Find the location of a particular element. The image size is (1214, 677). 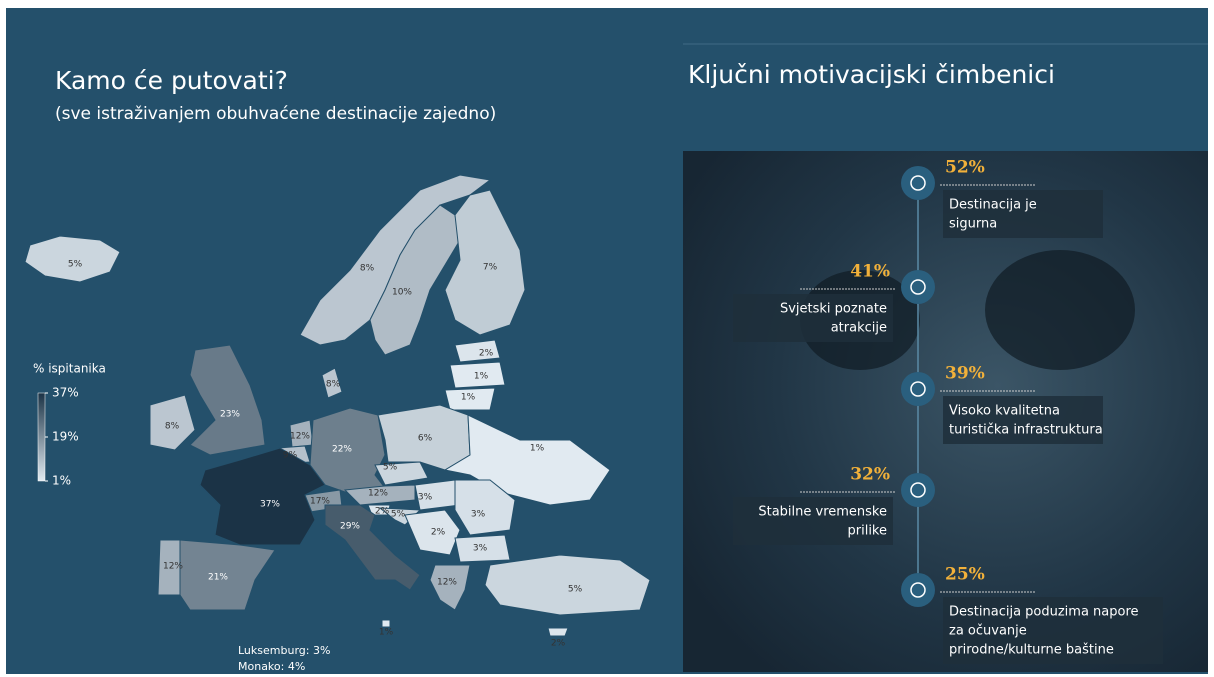

country-label: 22% is located at coordinates (342, 450).